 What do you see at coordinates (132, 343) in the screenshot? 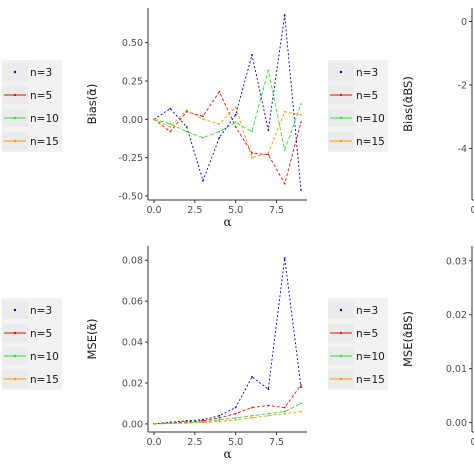
I see `y-tick-label: 0.04` at bounding box center [132, 343].